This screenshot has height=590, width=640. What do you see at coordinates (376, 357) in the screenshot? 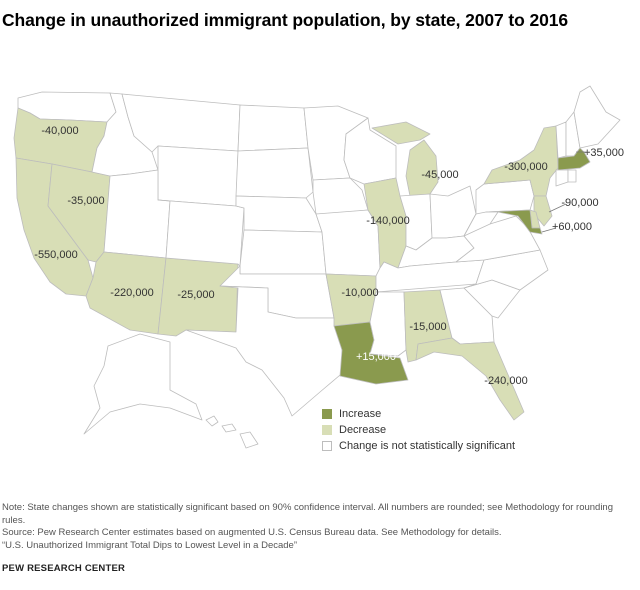
I see `value-label-la: +15,000` at bounding box center [376, 357].